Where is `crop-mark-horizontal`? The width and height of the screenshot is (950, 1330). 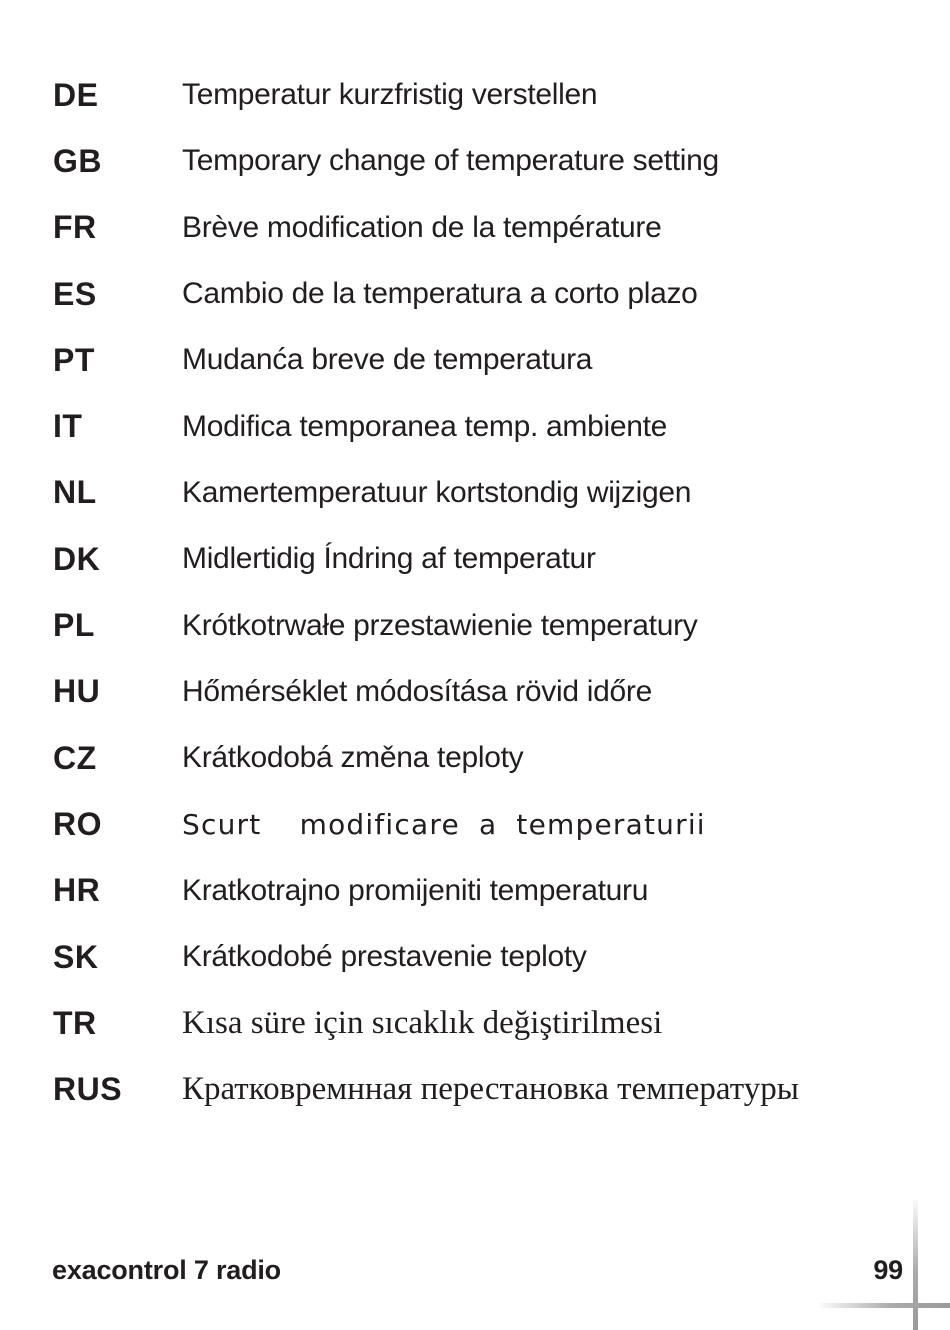
crop-mark-horizontal is located at coordinates (885, 1305).